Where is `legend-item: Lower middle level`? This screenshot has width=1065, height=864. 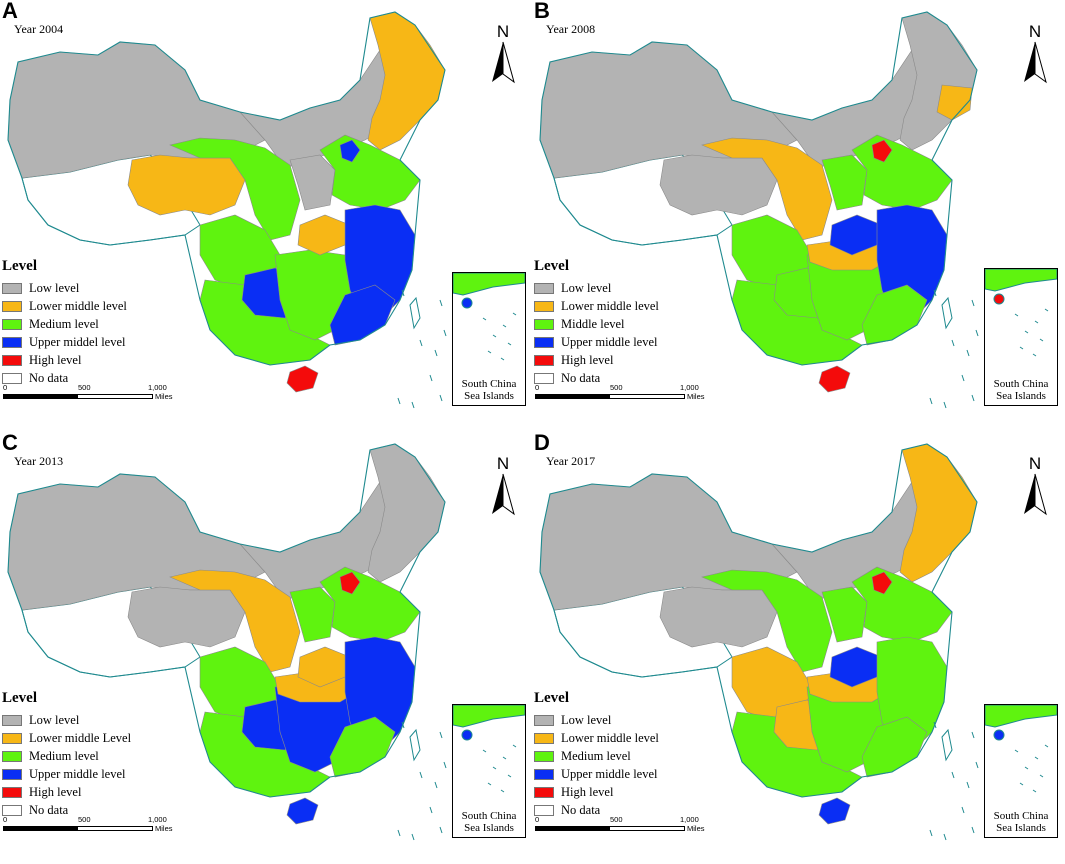 legend-item: Lower middle level is located at coordinates (596, 738).